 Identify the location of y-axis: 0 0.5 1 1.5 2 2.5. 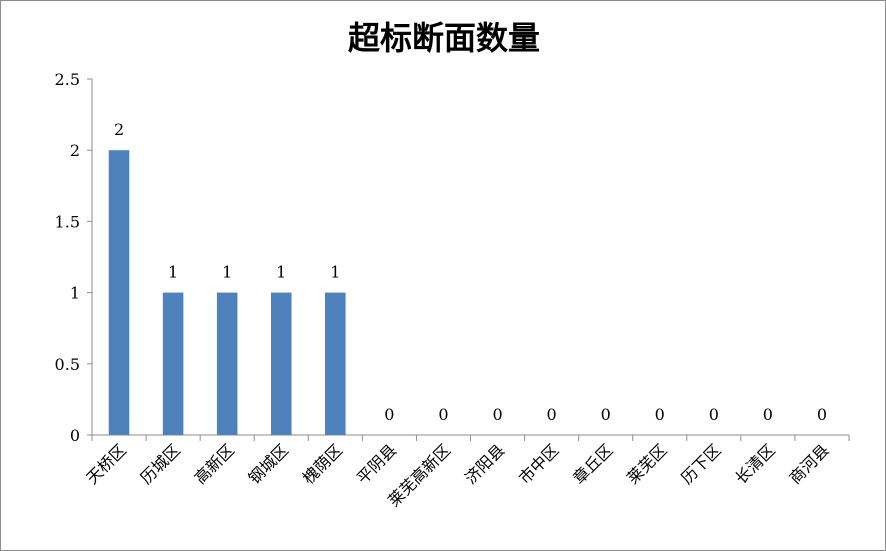
(74, 257).